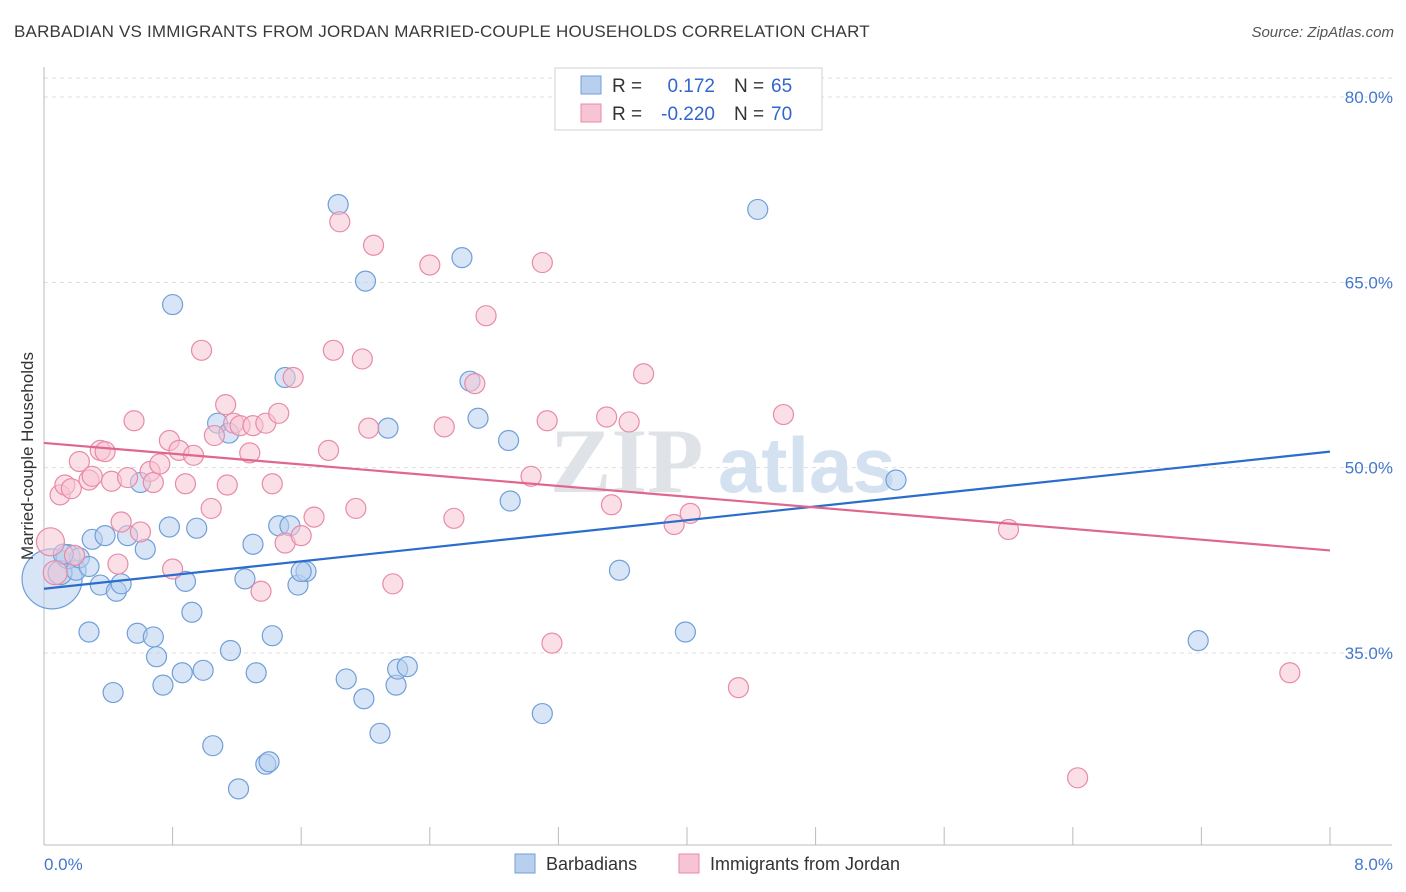 The width and height of the screenshot is (1406, 892). Describe the element at coordinates (627, 114) in the screenshot. I see `legend-r-label-2: R =` at that location.